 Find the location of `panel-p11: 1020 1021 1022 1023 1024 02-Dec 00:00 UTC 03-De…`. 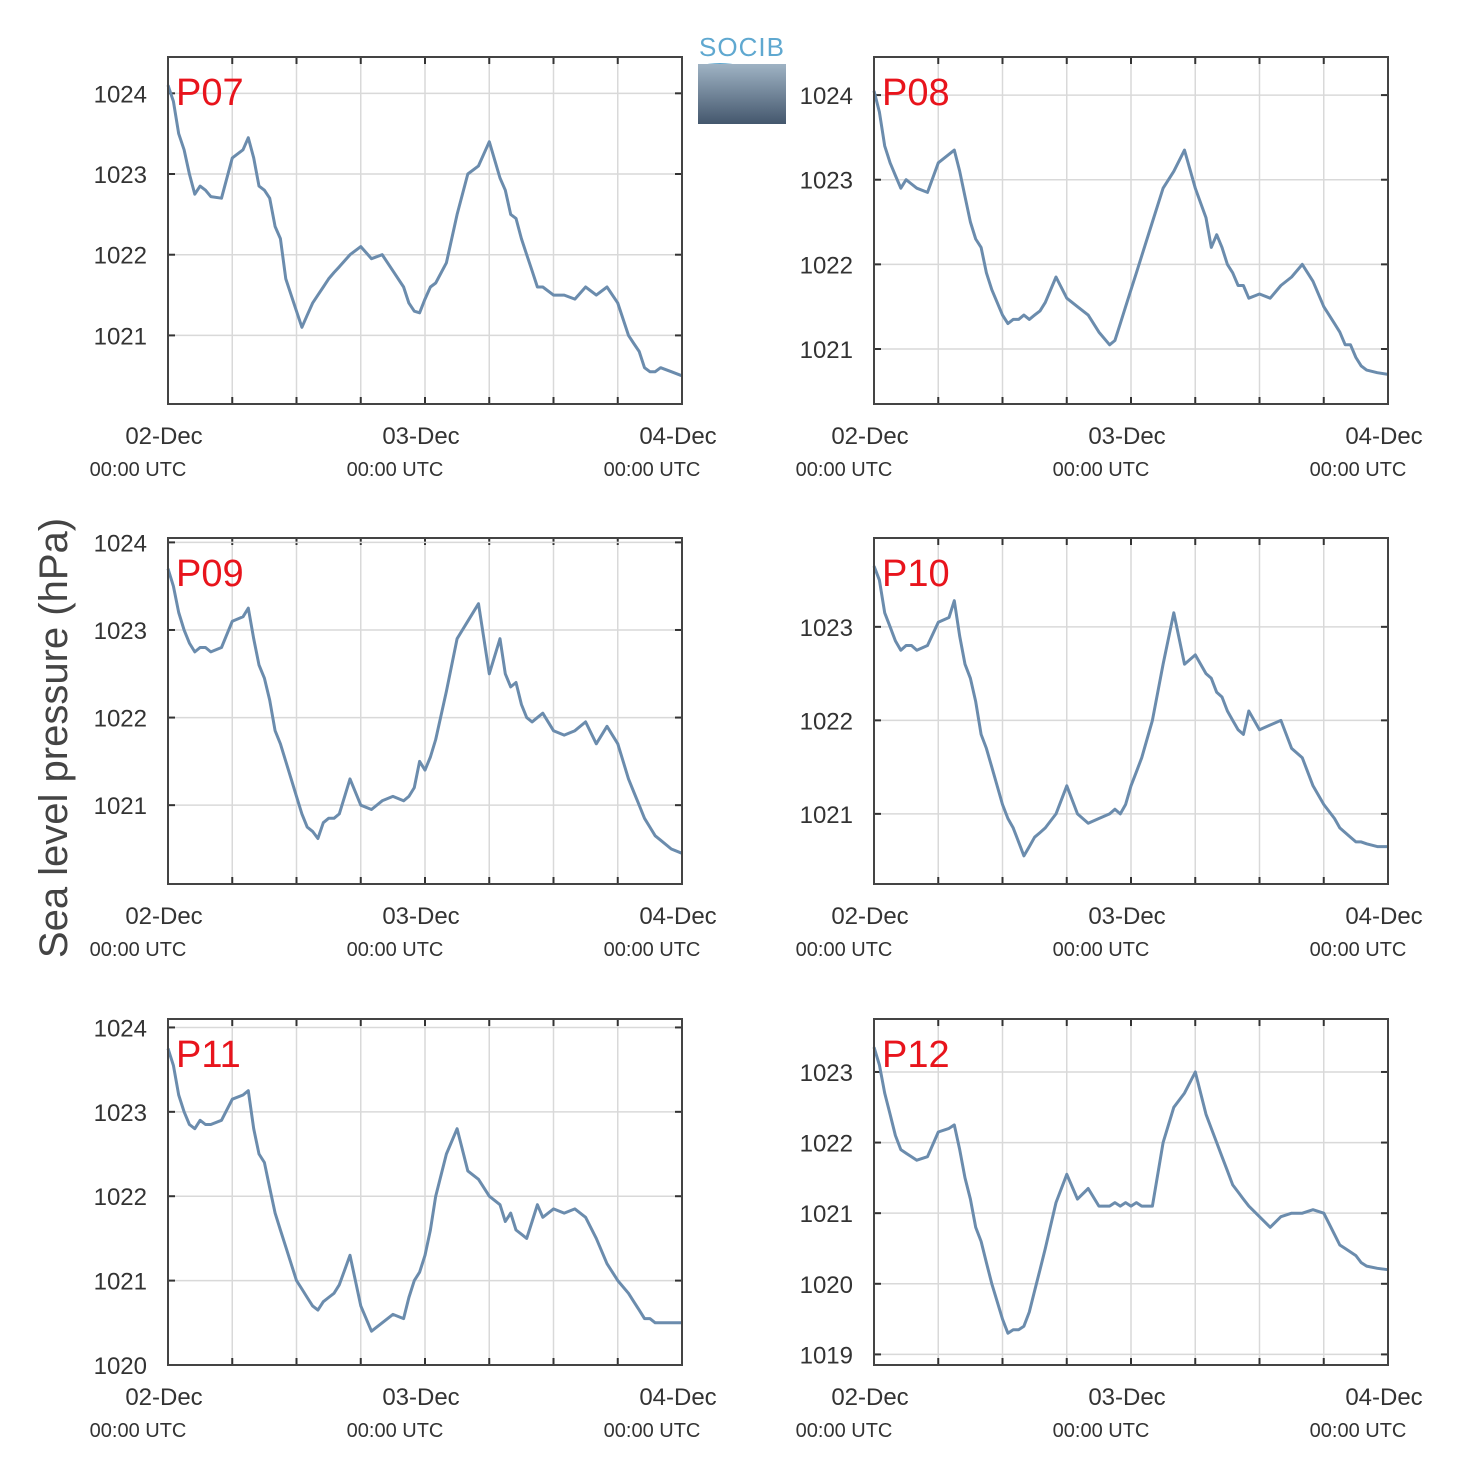

panel-p11: 1020 1021 1022 1023 1024 02-Dec 00:00 UTC 03-De… is located at coordinates (403, 1228).